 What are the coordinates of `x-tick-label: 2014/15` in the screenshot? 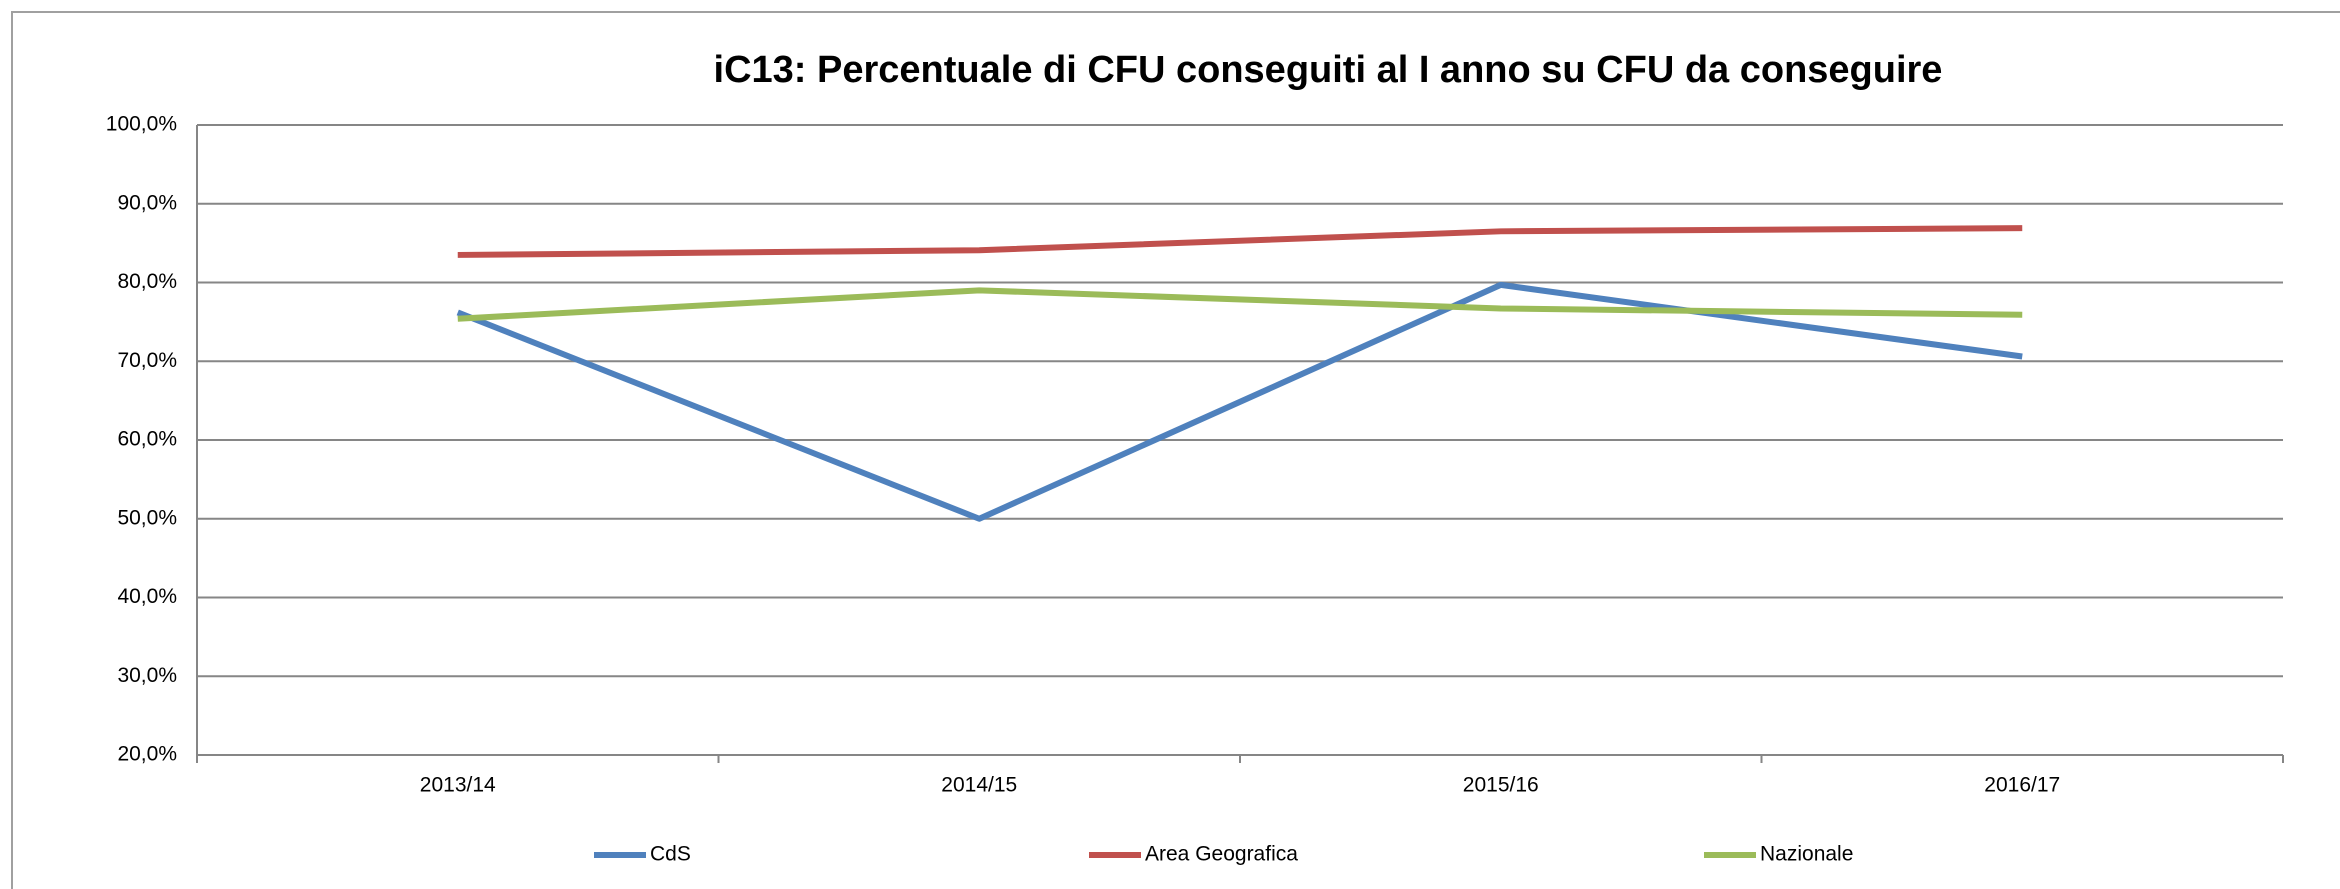 It's located at (979, 785).